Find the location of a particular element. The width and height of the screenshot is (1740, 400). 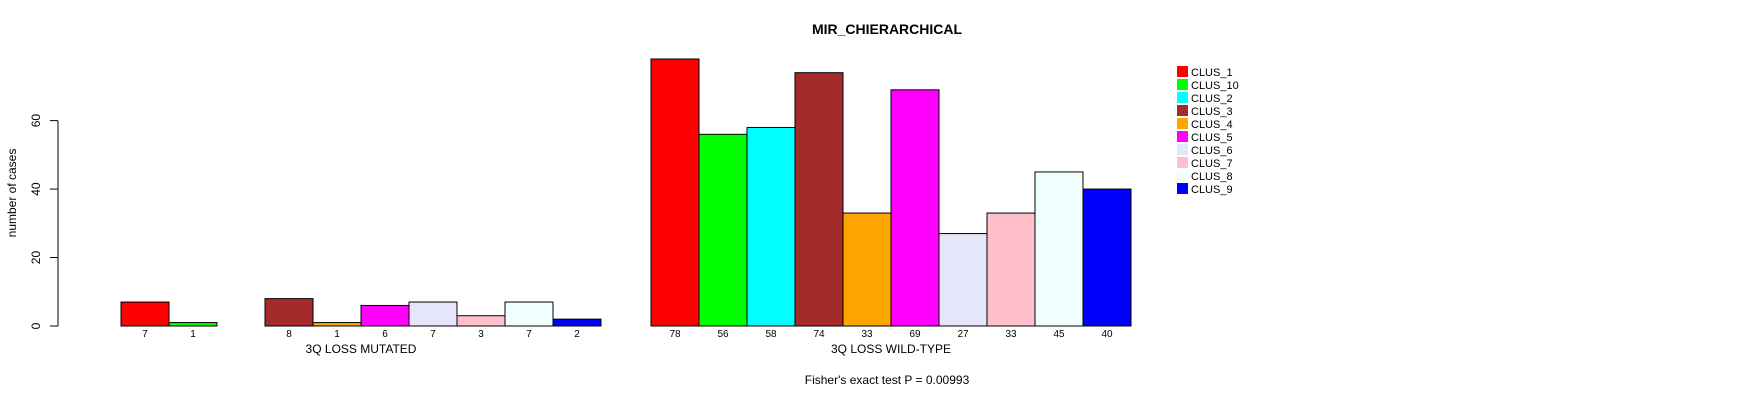

legend-label-CLUS_5: CLUS_5 is located at coordinates (1212, 138).